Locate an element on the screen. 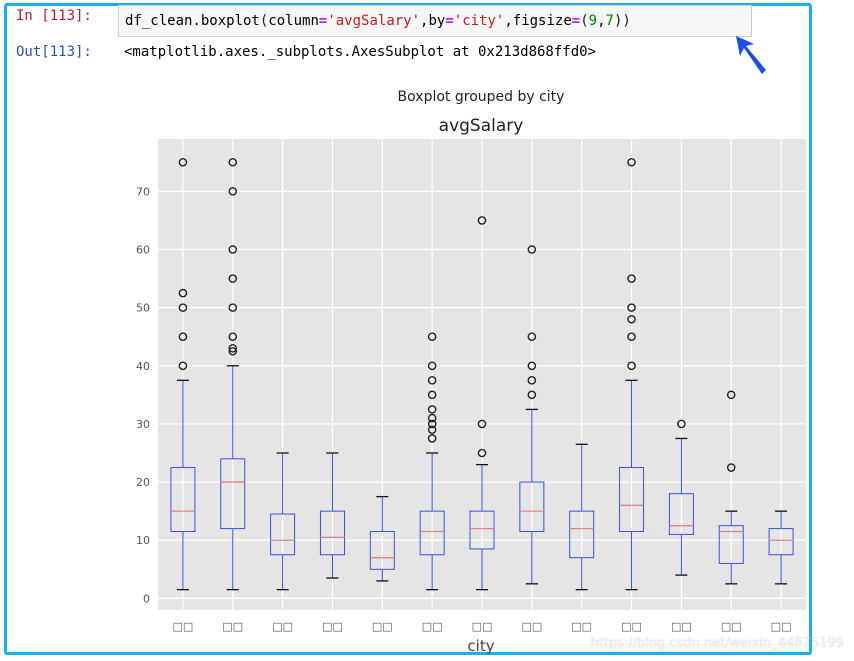 This screenshot has height=661, width=854. y-tick-label: 20 is located at coordinates (143, 482).